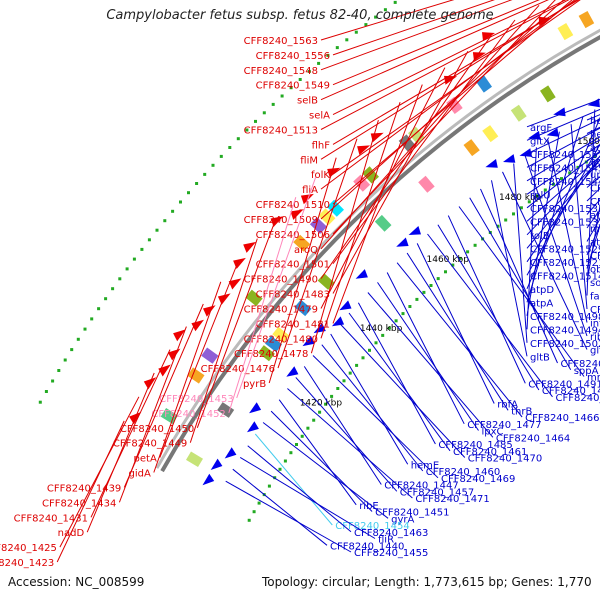 The image size is (600, 600). Describe the element at coordinates (281, 41) in the screenshot. I see `gene-label: CFF8240_1563` at that location.